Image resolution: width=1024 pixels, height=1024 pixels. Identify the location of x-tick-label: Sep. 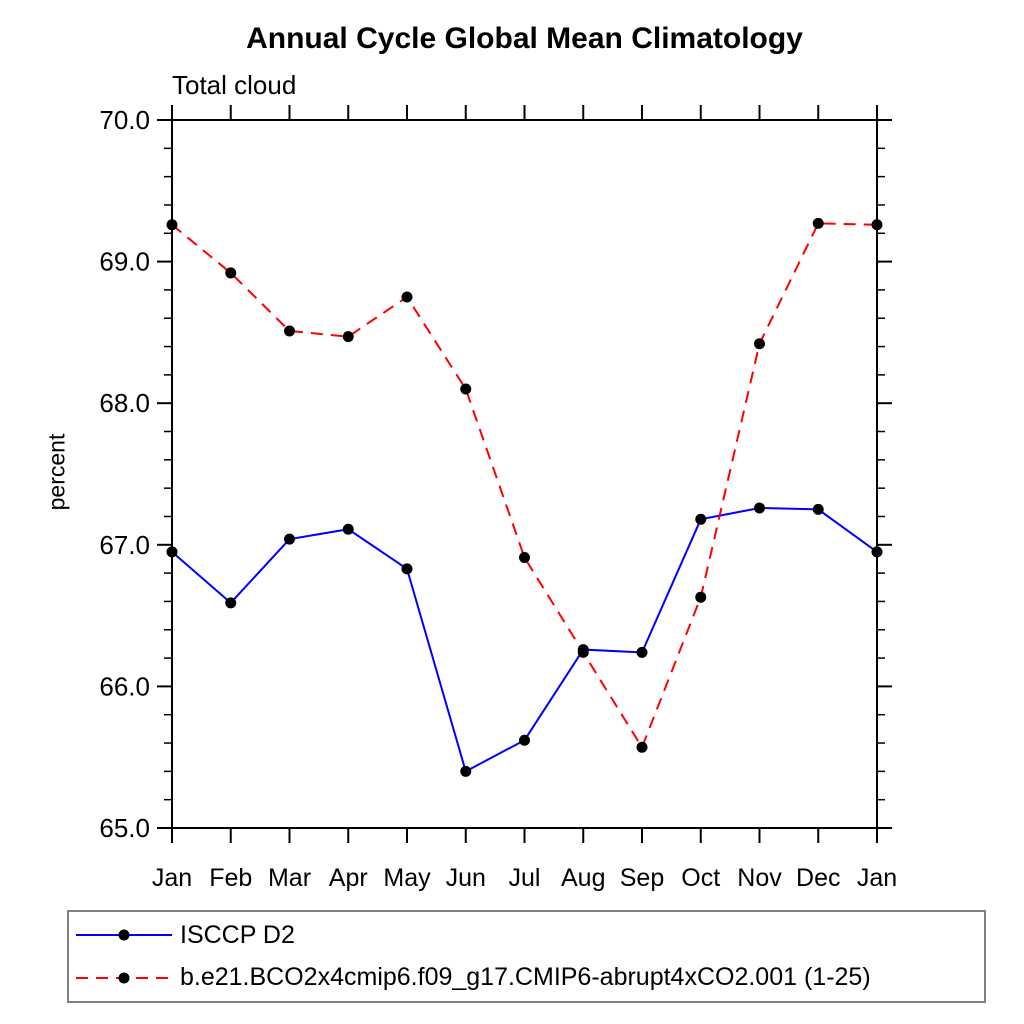
(642, 878).